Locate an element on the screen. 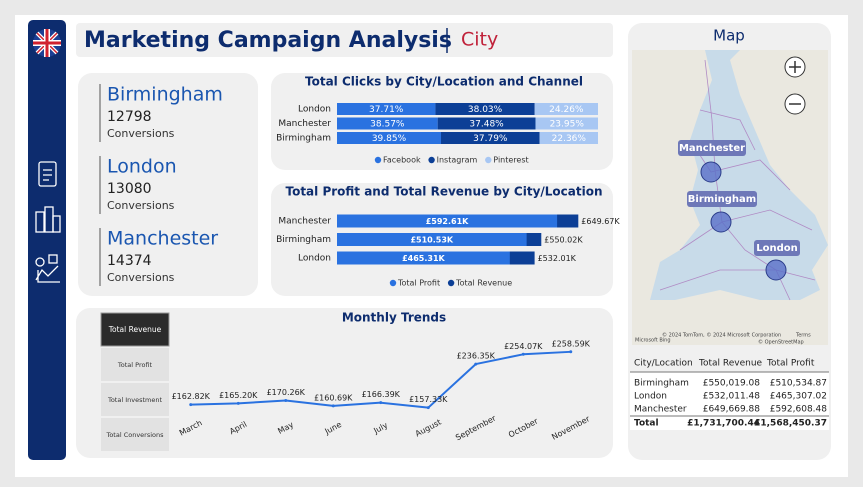 The width and height of the screenshot is (863, 487). kpi-card is located at coordinates (168, 184).